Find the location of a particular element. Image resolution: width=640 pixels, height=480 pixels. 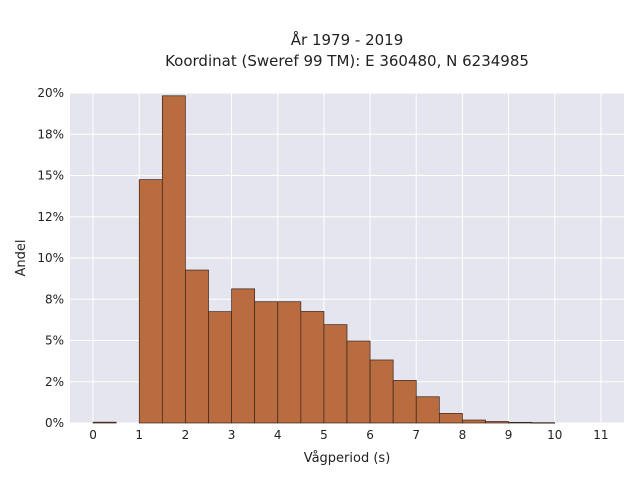

x-tick-label: 6 is located at coordinates (370, 435).